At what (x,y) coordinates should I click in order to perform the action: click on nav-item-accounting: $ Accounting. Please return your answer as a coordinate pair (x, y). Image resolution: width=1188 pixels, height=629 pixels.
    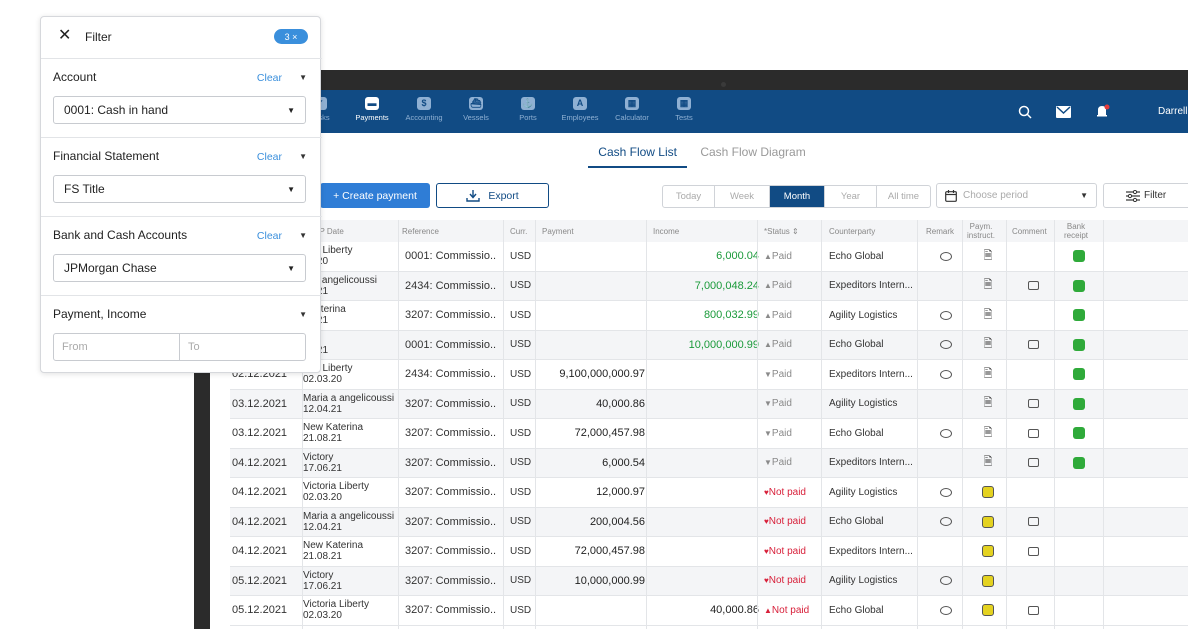
    Looking at the image, I should click on (424, 109).